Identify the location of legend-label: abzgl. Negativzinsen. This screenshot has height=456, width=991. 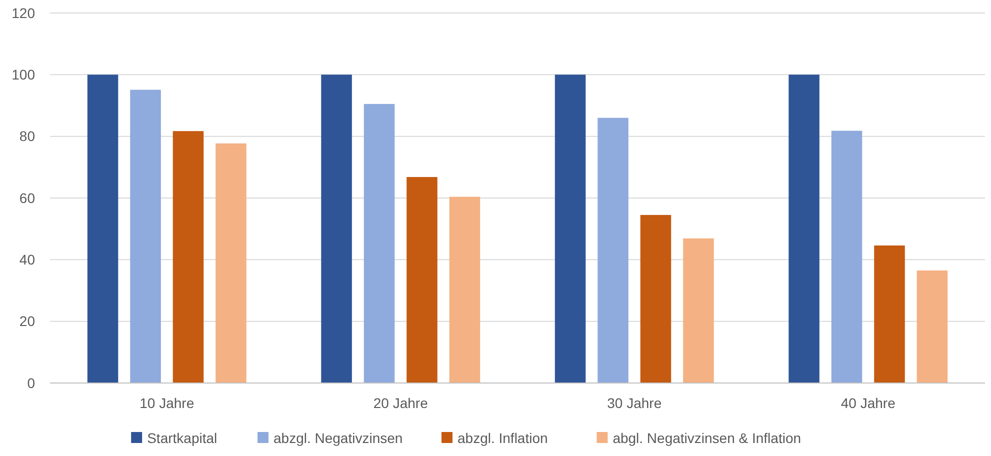
(338, 438).